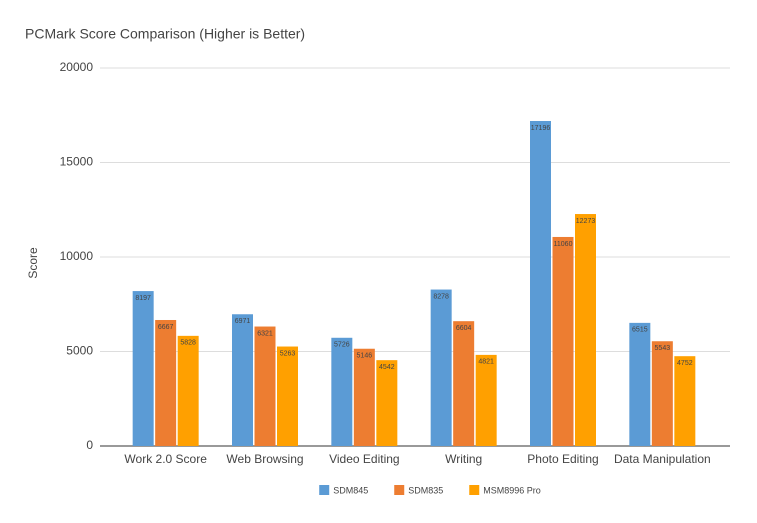 This screenshot has height=523, width=757. I want to click on data-label: 12273, so click(586, 221).